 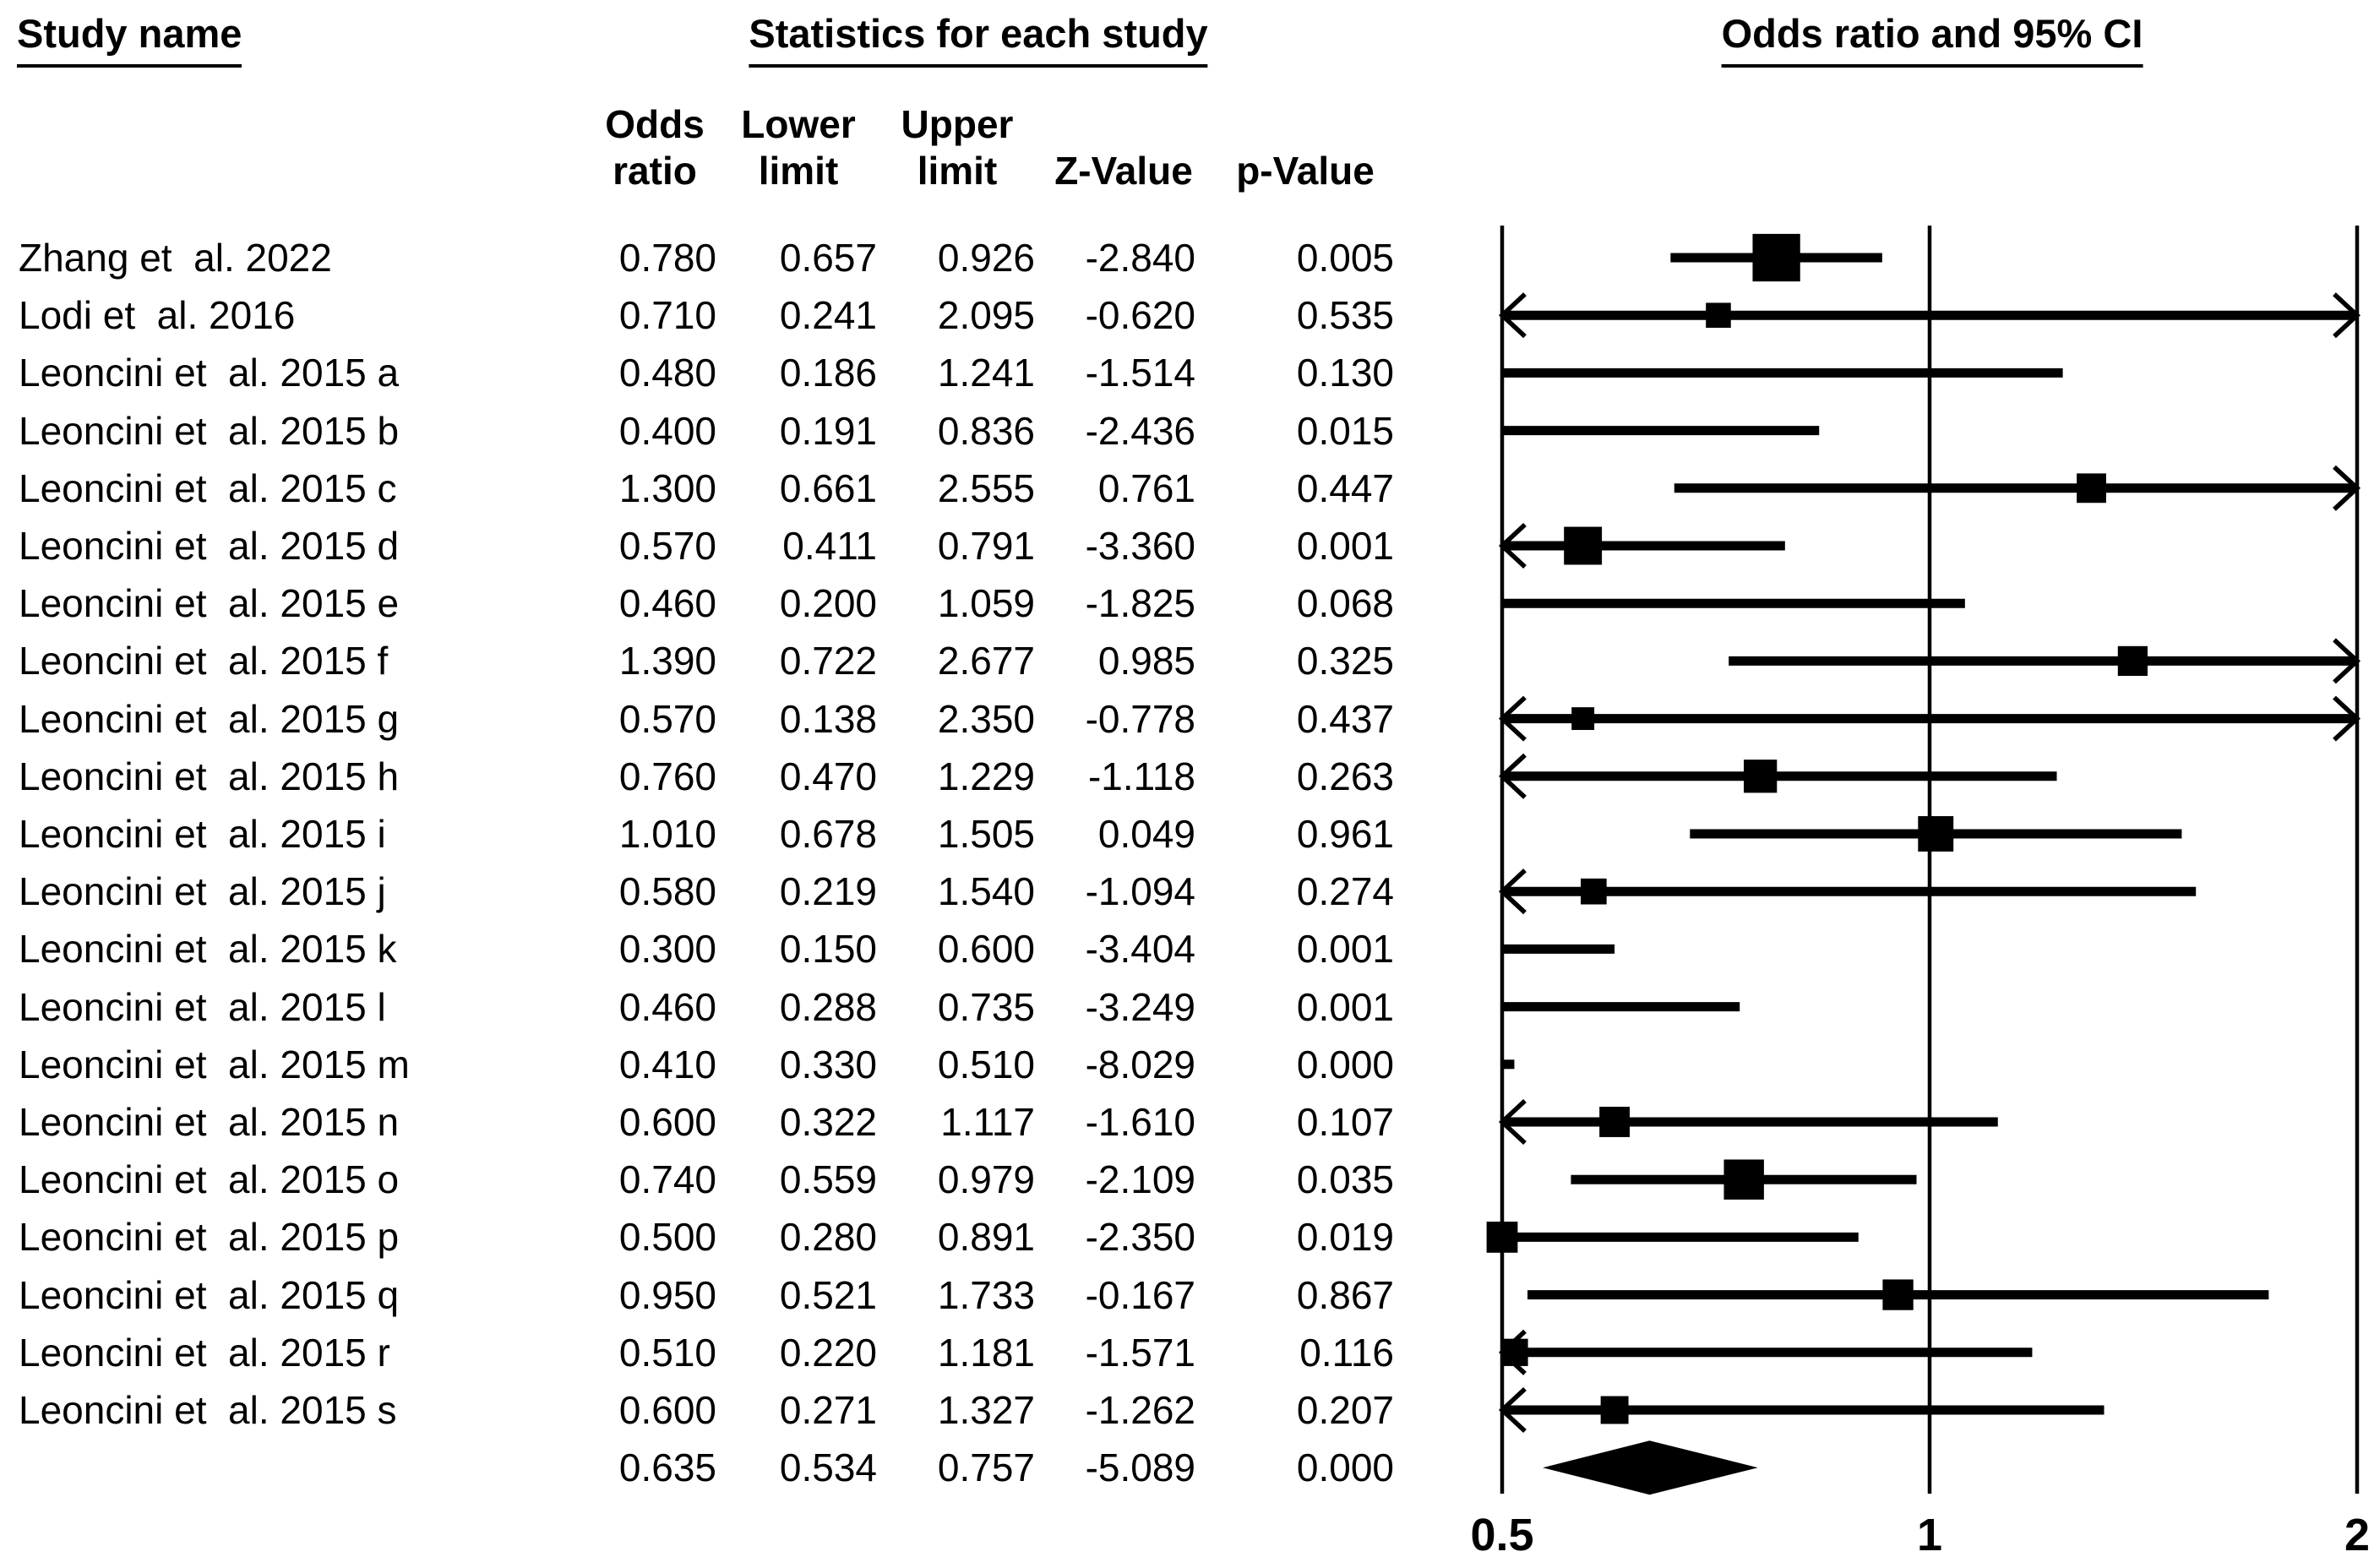 I want to click on odds-ratio-value: 0.760, so click(x=667, y=776).